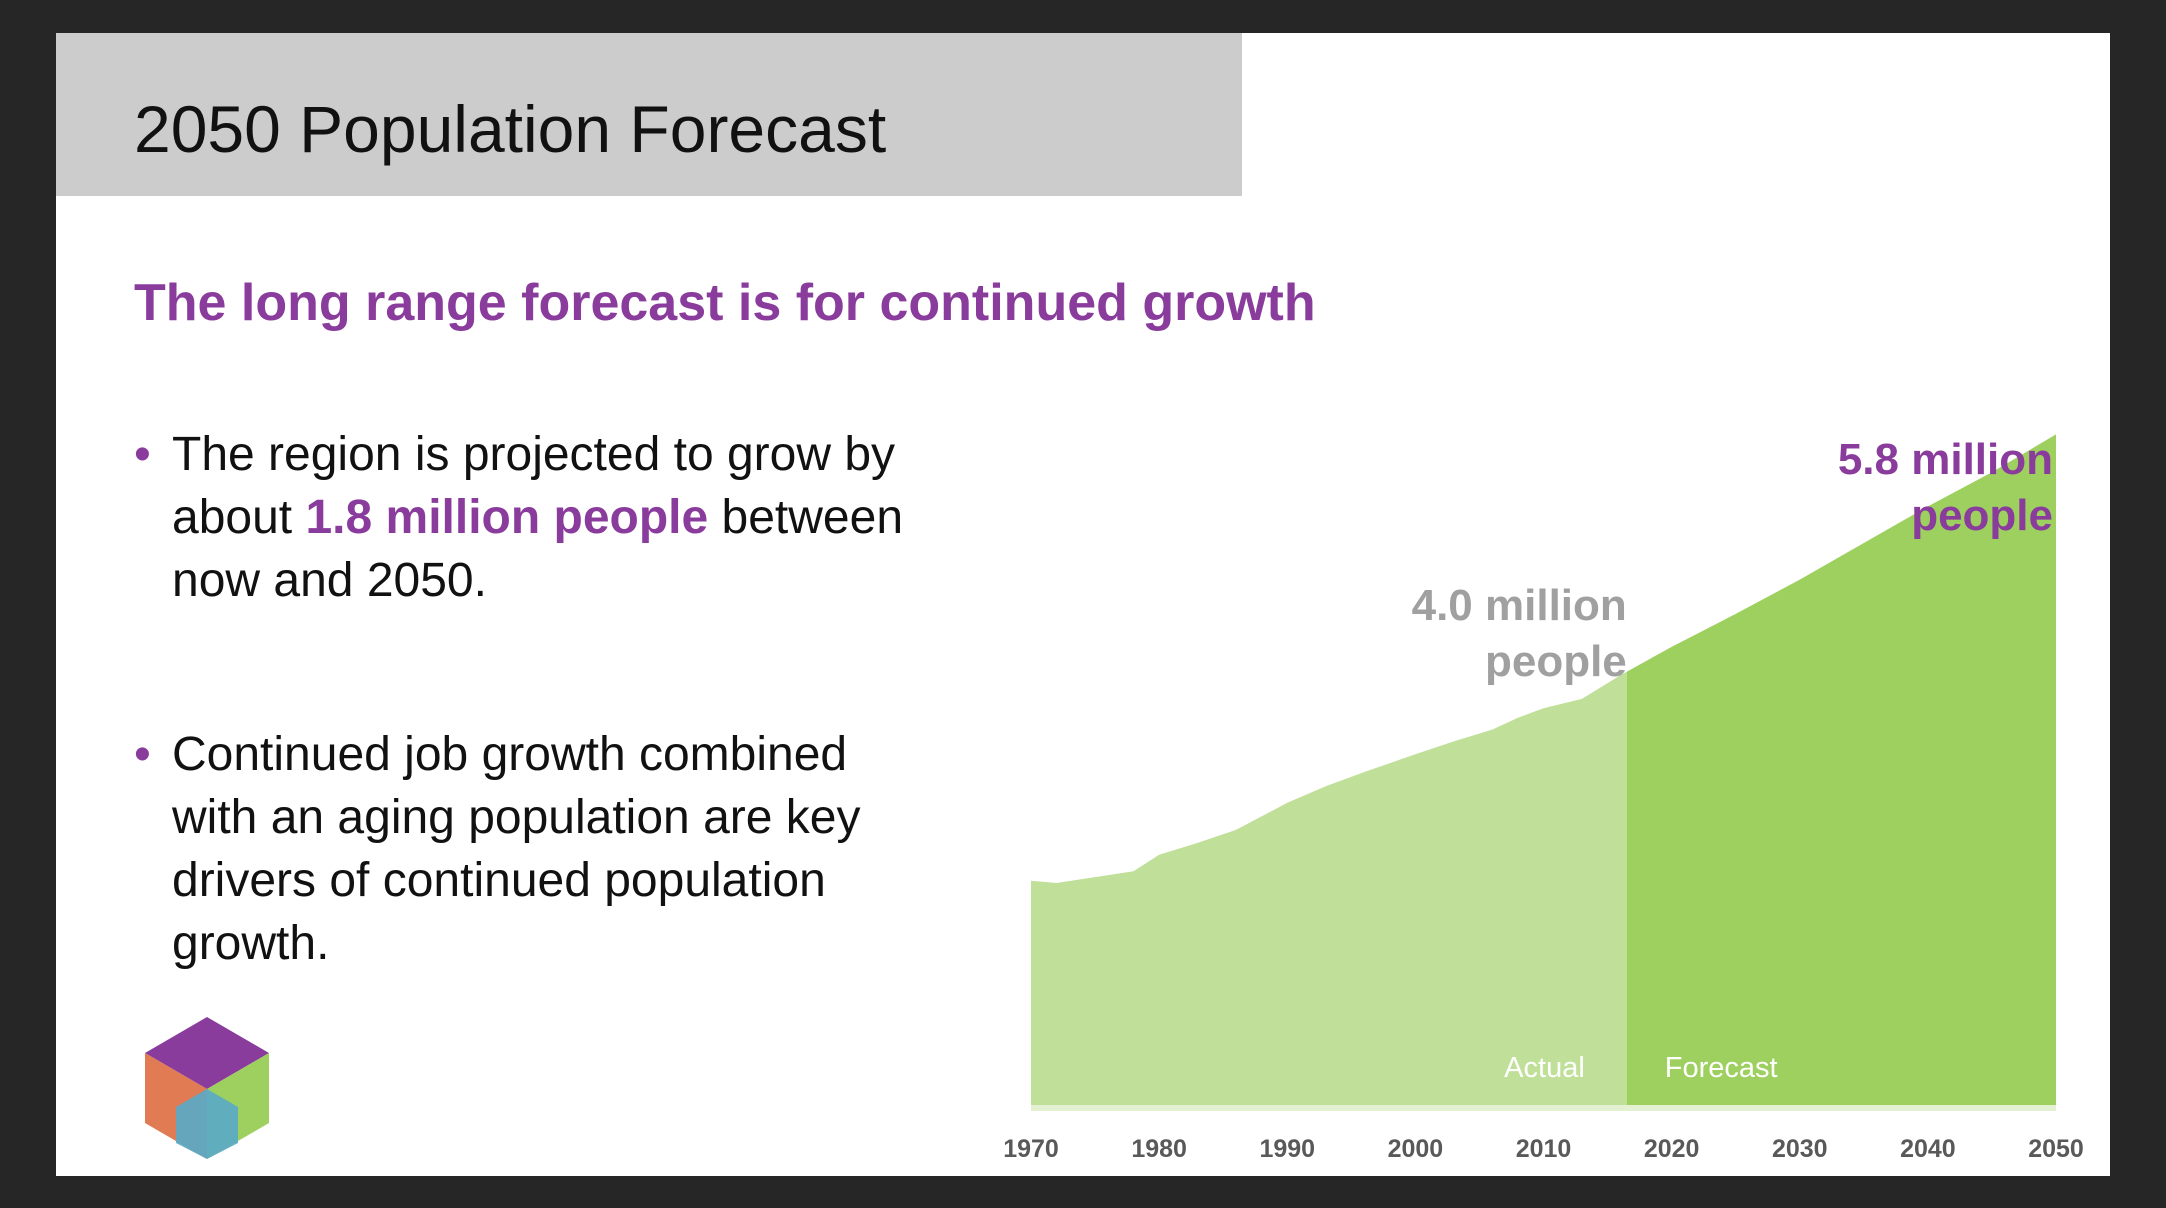 The height and width of the screenshot is (1208, 2166). What do you see at coordinates (1543, 1108) in the screenshot?
I see `chart-baseline` at bounding box center [1543, 1108].